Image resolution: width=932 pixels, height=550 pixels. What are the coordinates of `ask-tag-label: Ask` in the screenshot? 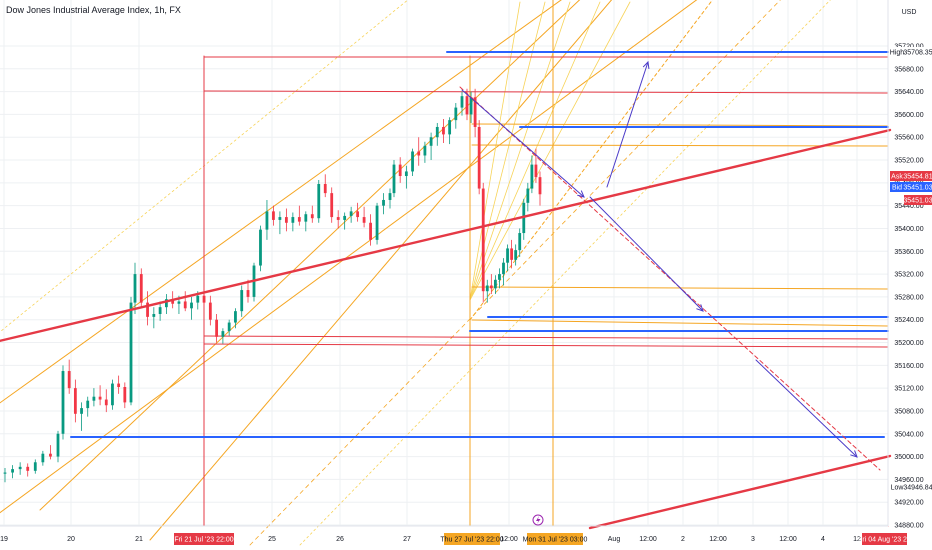 It's located at (897, 177).